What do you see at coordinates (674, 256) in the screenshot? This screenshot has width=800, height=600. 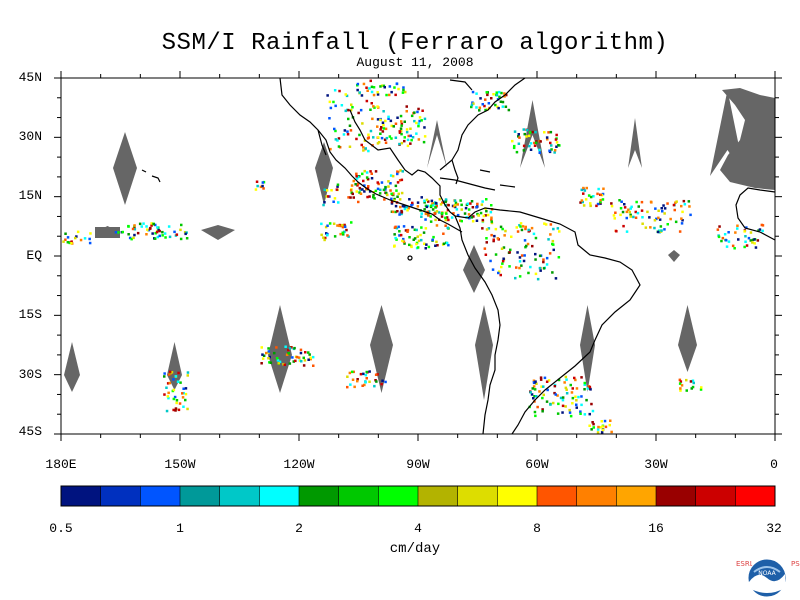 I see `swath-gap-diamond` at bounding box center [674, 256].